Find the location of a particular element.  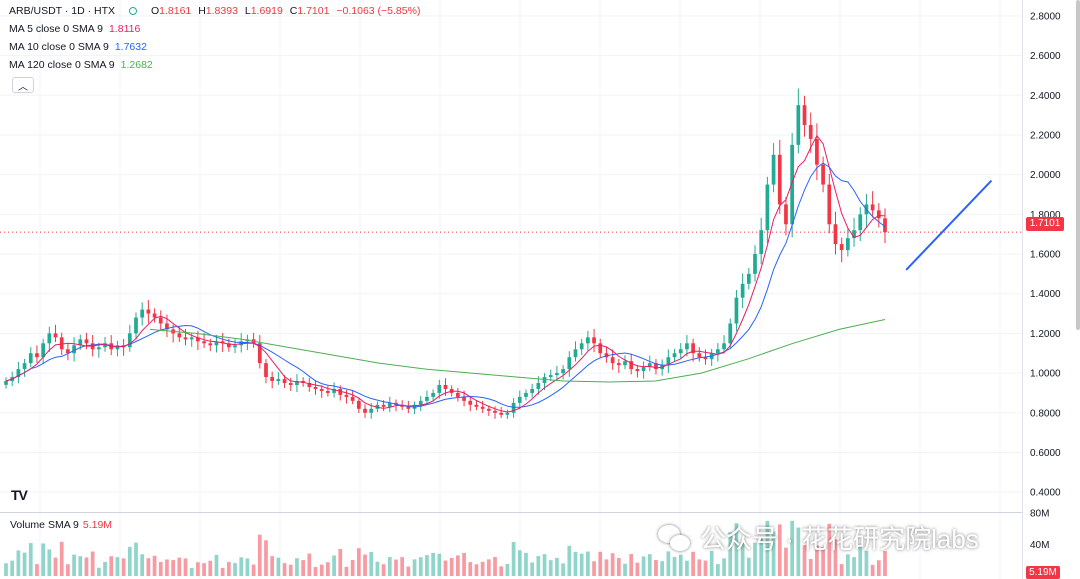

page-scrollbar is located at coordinates (1078, 165).